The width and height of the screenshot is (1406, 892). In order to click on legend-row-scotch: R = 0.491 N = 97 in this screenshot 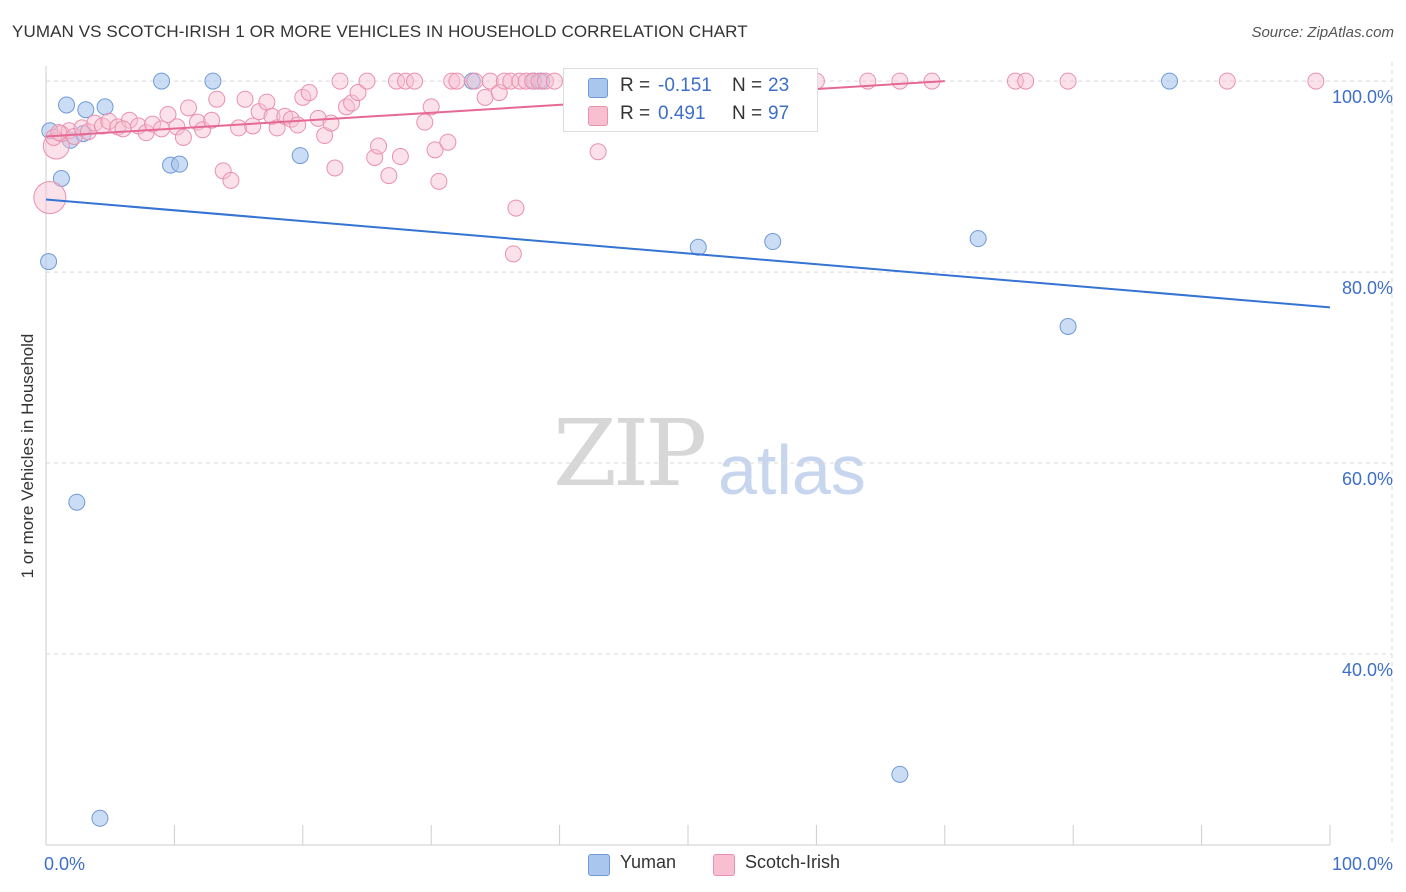, I will do `click(690, 115)`.